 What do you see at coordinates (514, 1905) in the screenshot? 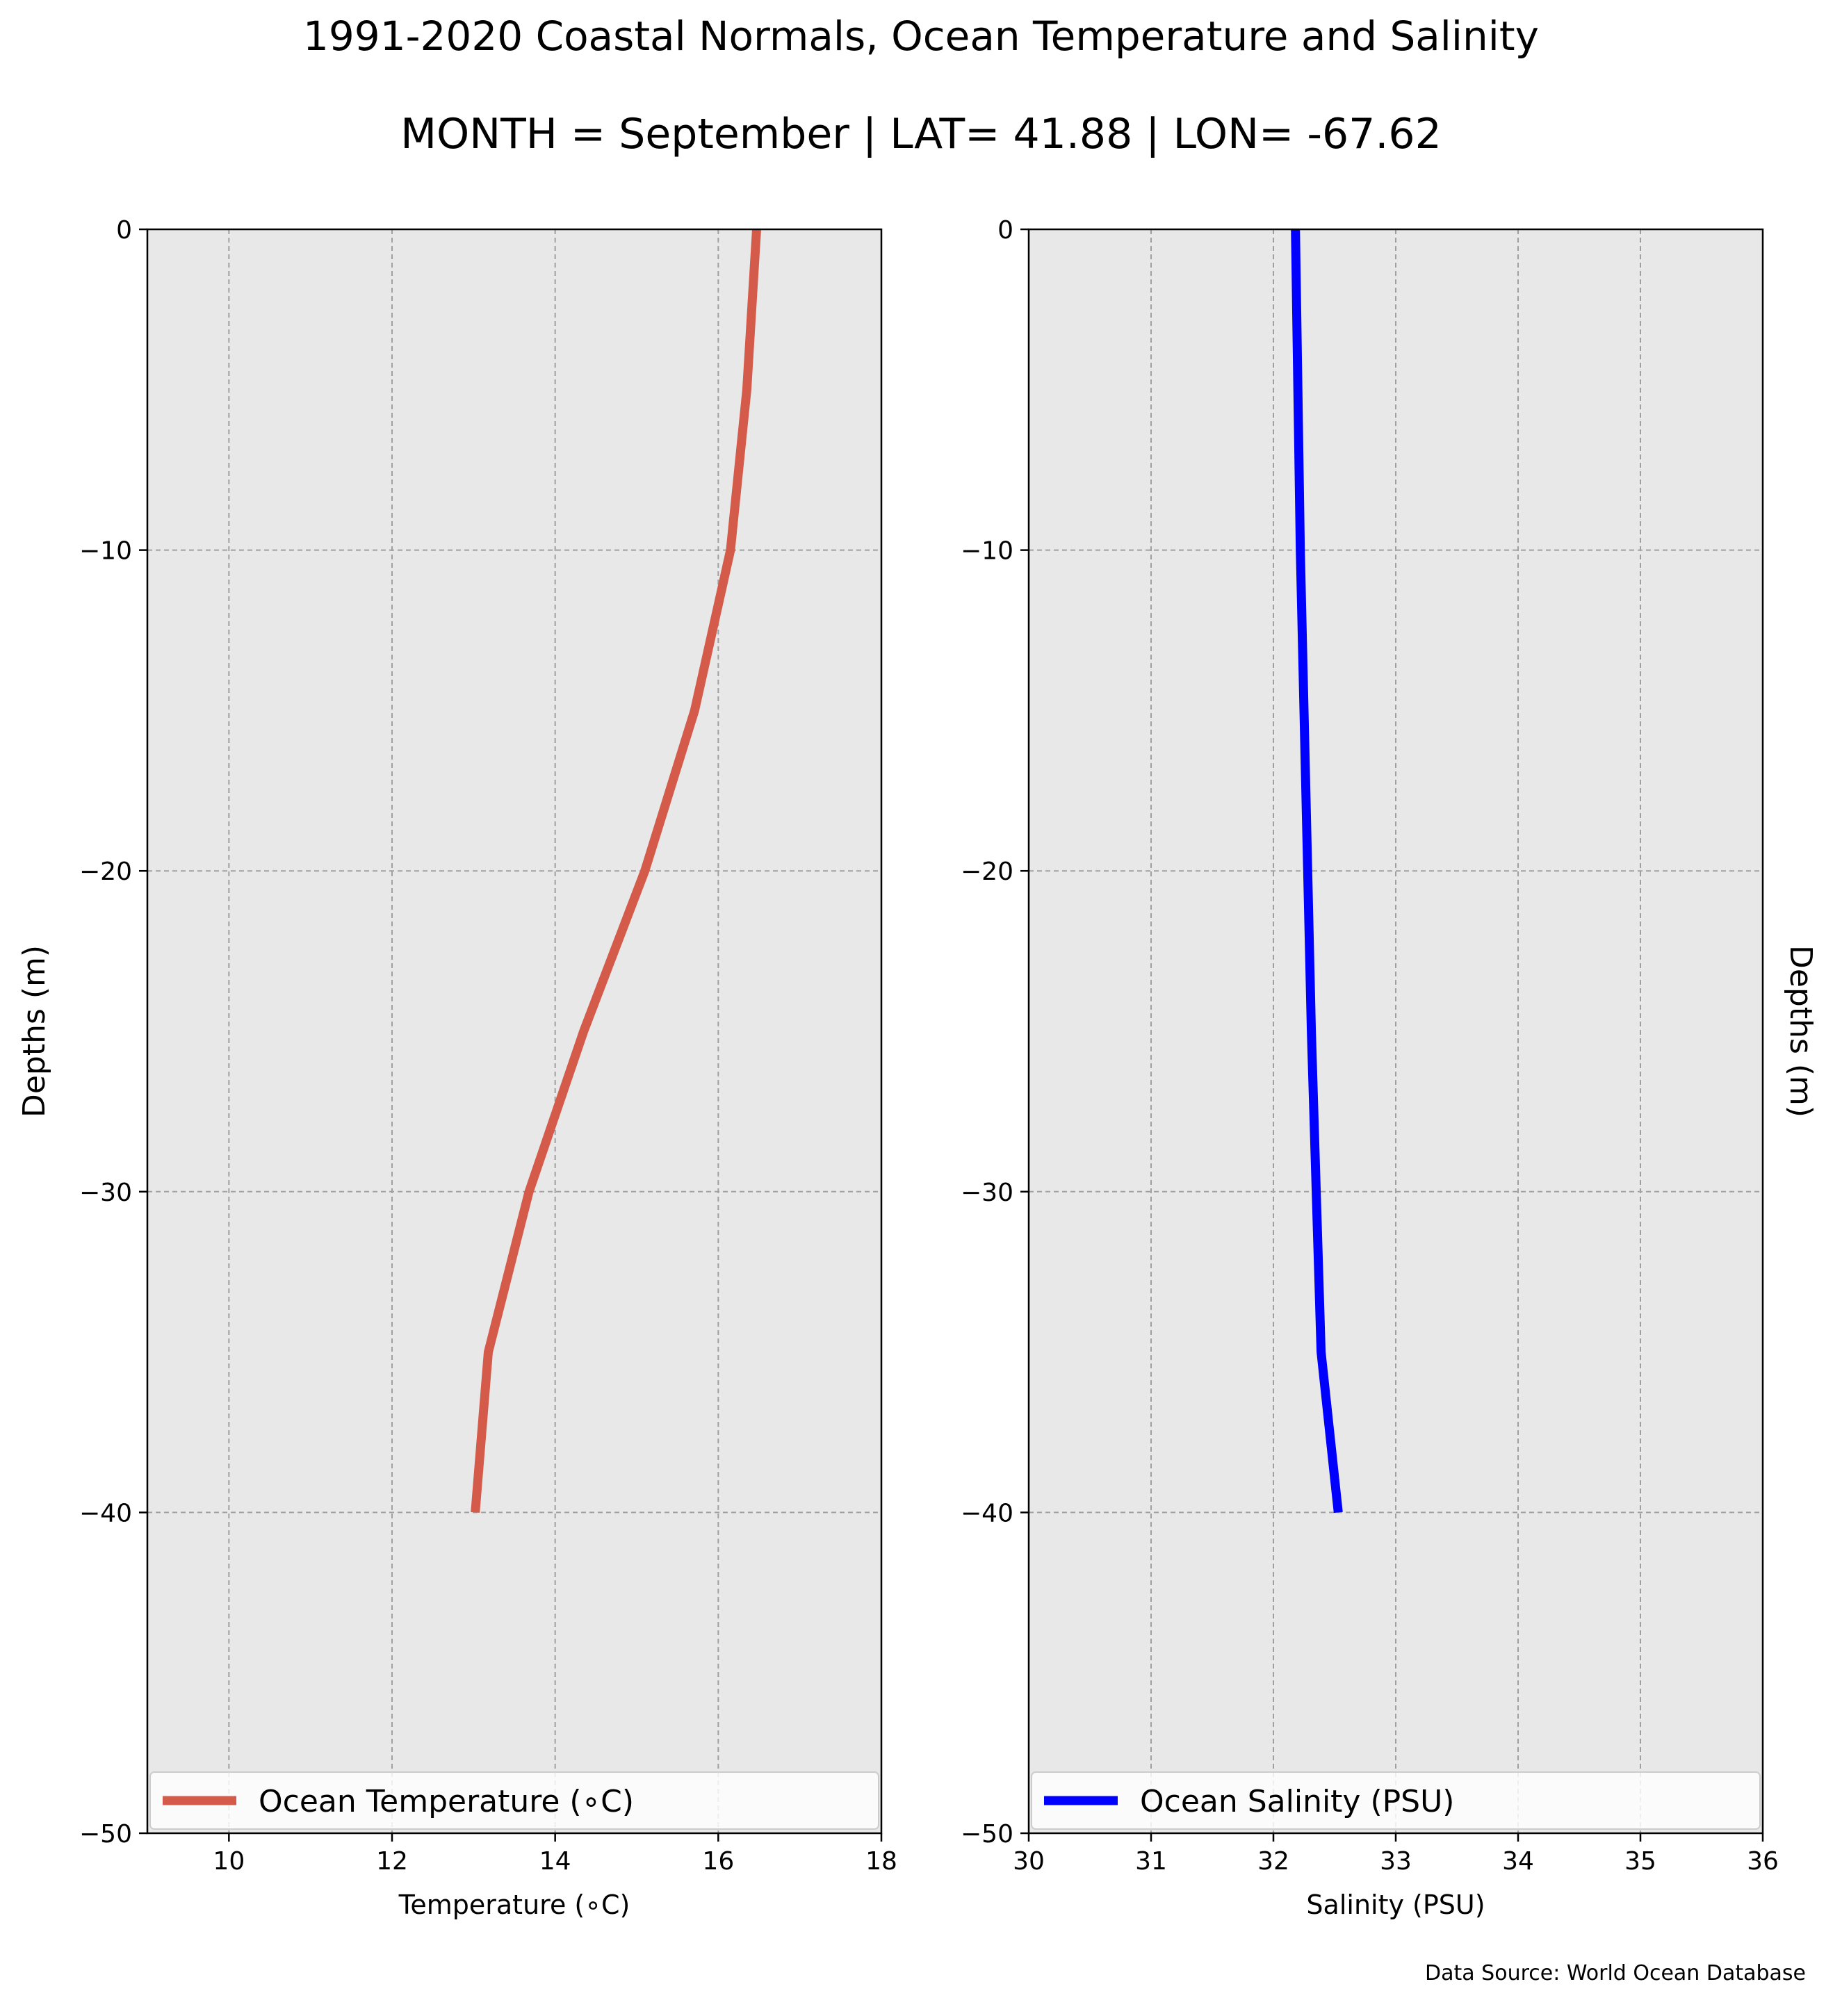
I see `x-axis-label: Temperature (∘C)` at bounding box center [514, 1905].